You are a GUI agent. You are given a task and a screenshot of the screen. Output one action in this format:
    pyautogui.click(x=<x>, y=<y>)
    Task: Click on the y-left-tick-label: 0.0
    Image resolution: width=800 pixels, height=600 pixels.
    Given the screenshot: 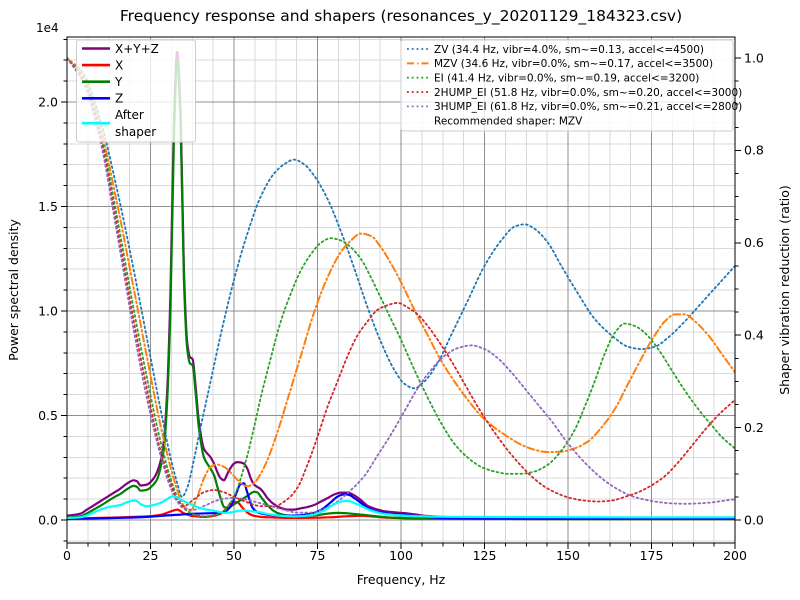 What is the action you would take?
    pyautogui.click(x=48, y=519)
    